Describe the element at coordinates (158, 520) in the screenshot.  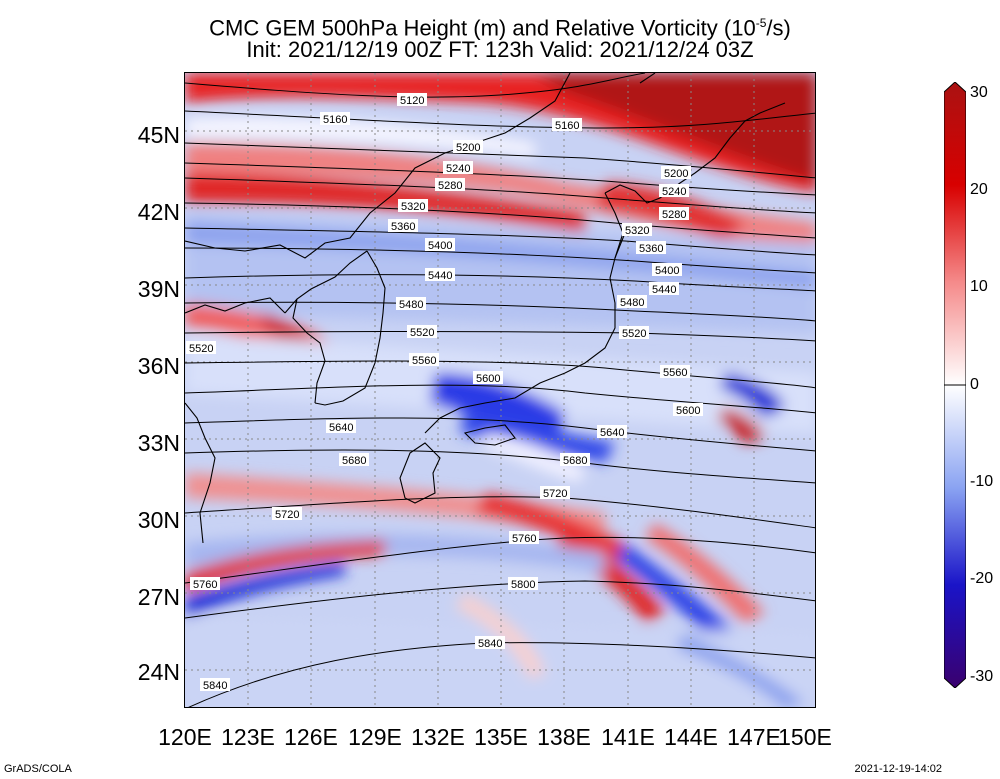
I see `y-tick-label: 30N` at that location.